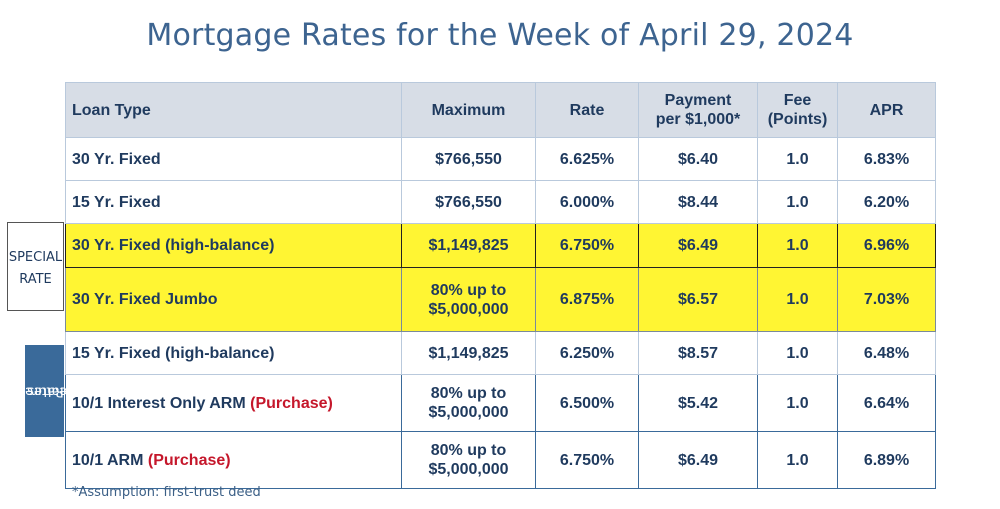  Describe the element at coordinates (886, 353) in the screenshot. I see `cell-apr: 6.48%` at that location.